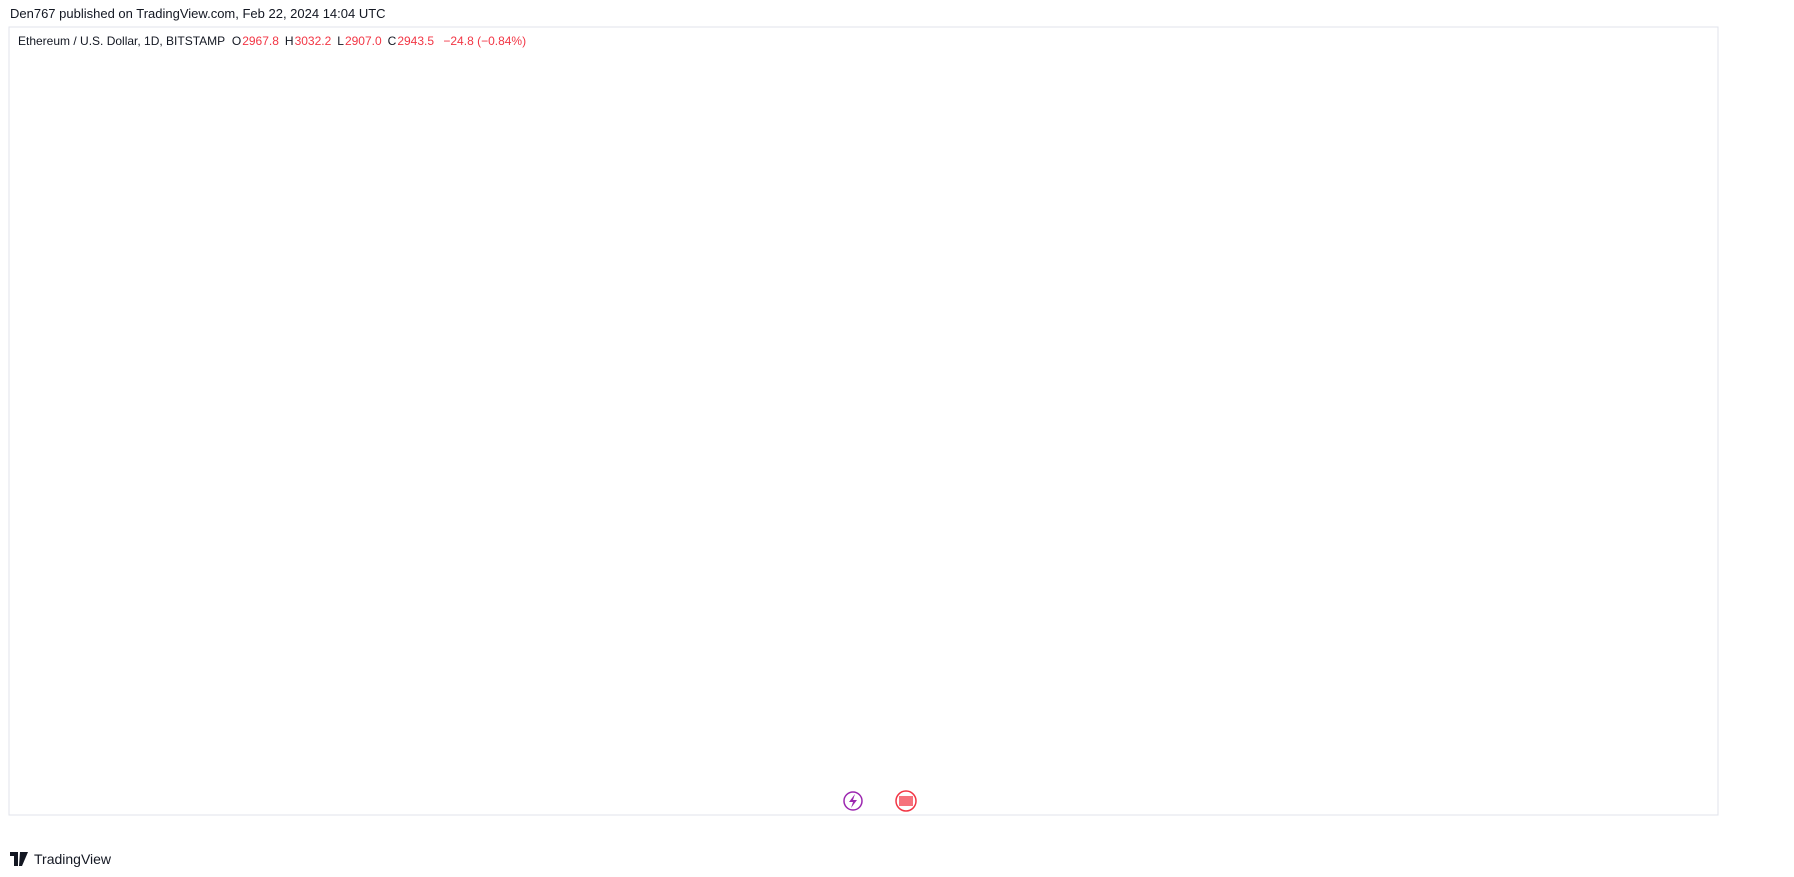 The width and height of the screenshot is (1794, 877). Describe the element at coordinates (363, 41) in the screenshot. I see `legend-value: 2907.0` at that location.